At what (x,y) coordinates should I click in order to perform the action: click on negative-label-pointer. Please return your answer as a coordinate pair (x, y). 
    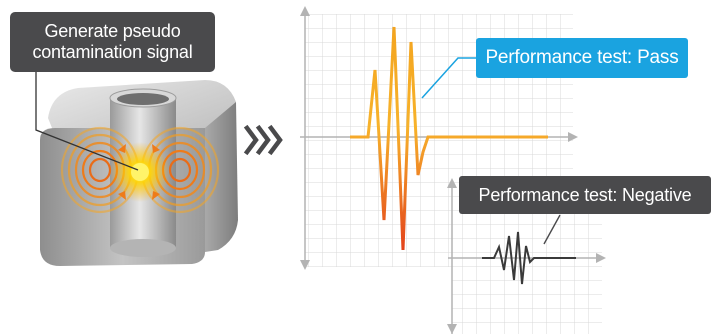
    Looking at the image, I should click on (552, 229).